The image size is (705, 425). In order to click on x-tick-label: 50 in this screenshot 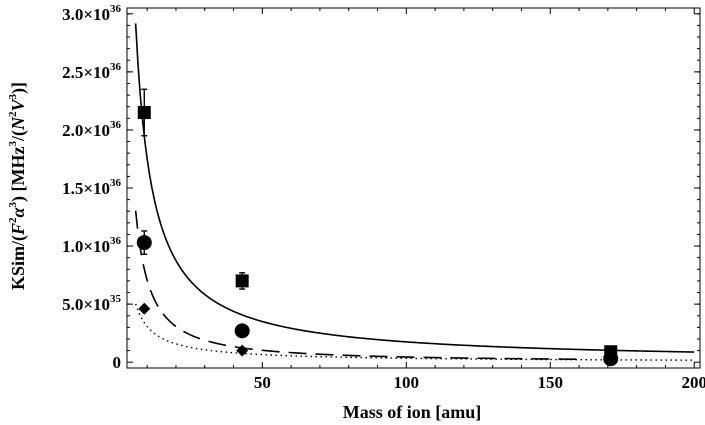, I will do `click(262, 382)`.